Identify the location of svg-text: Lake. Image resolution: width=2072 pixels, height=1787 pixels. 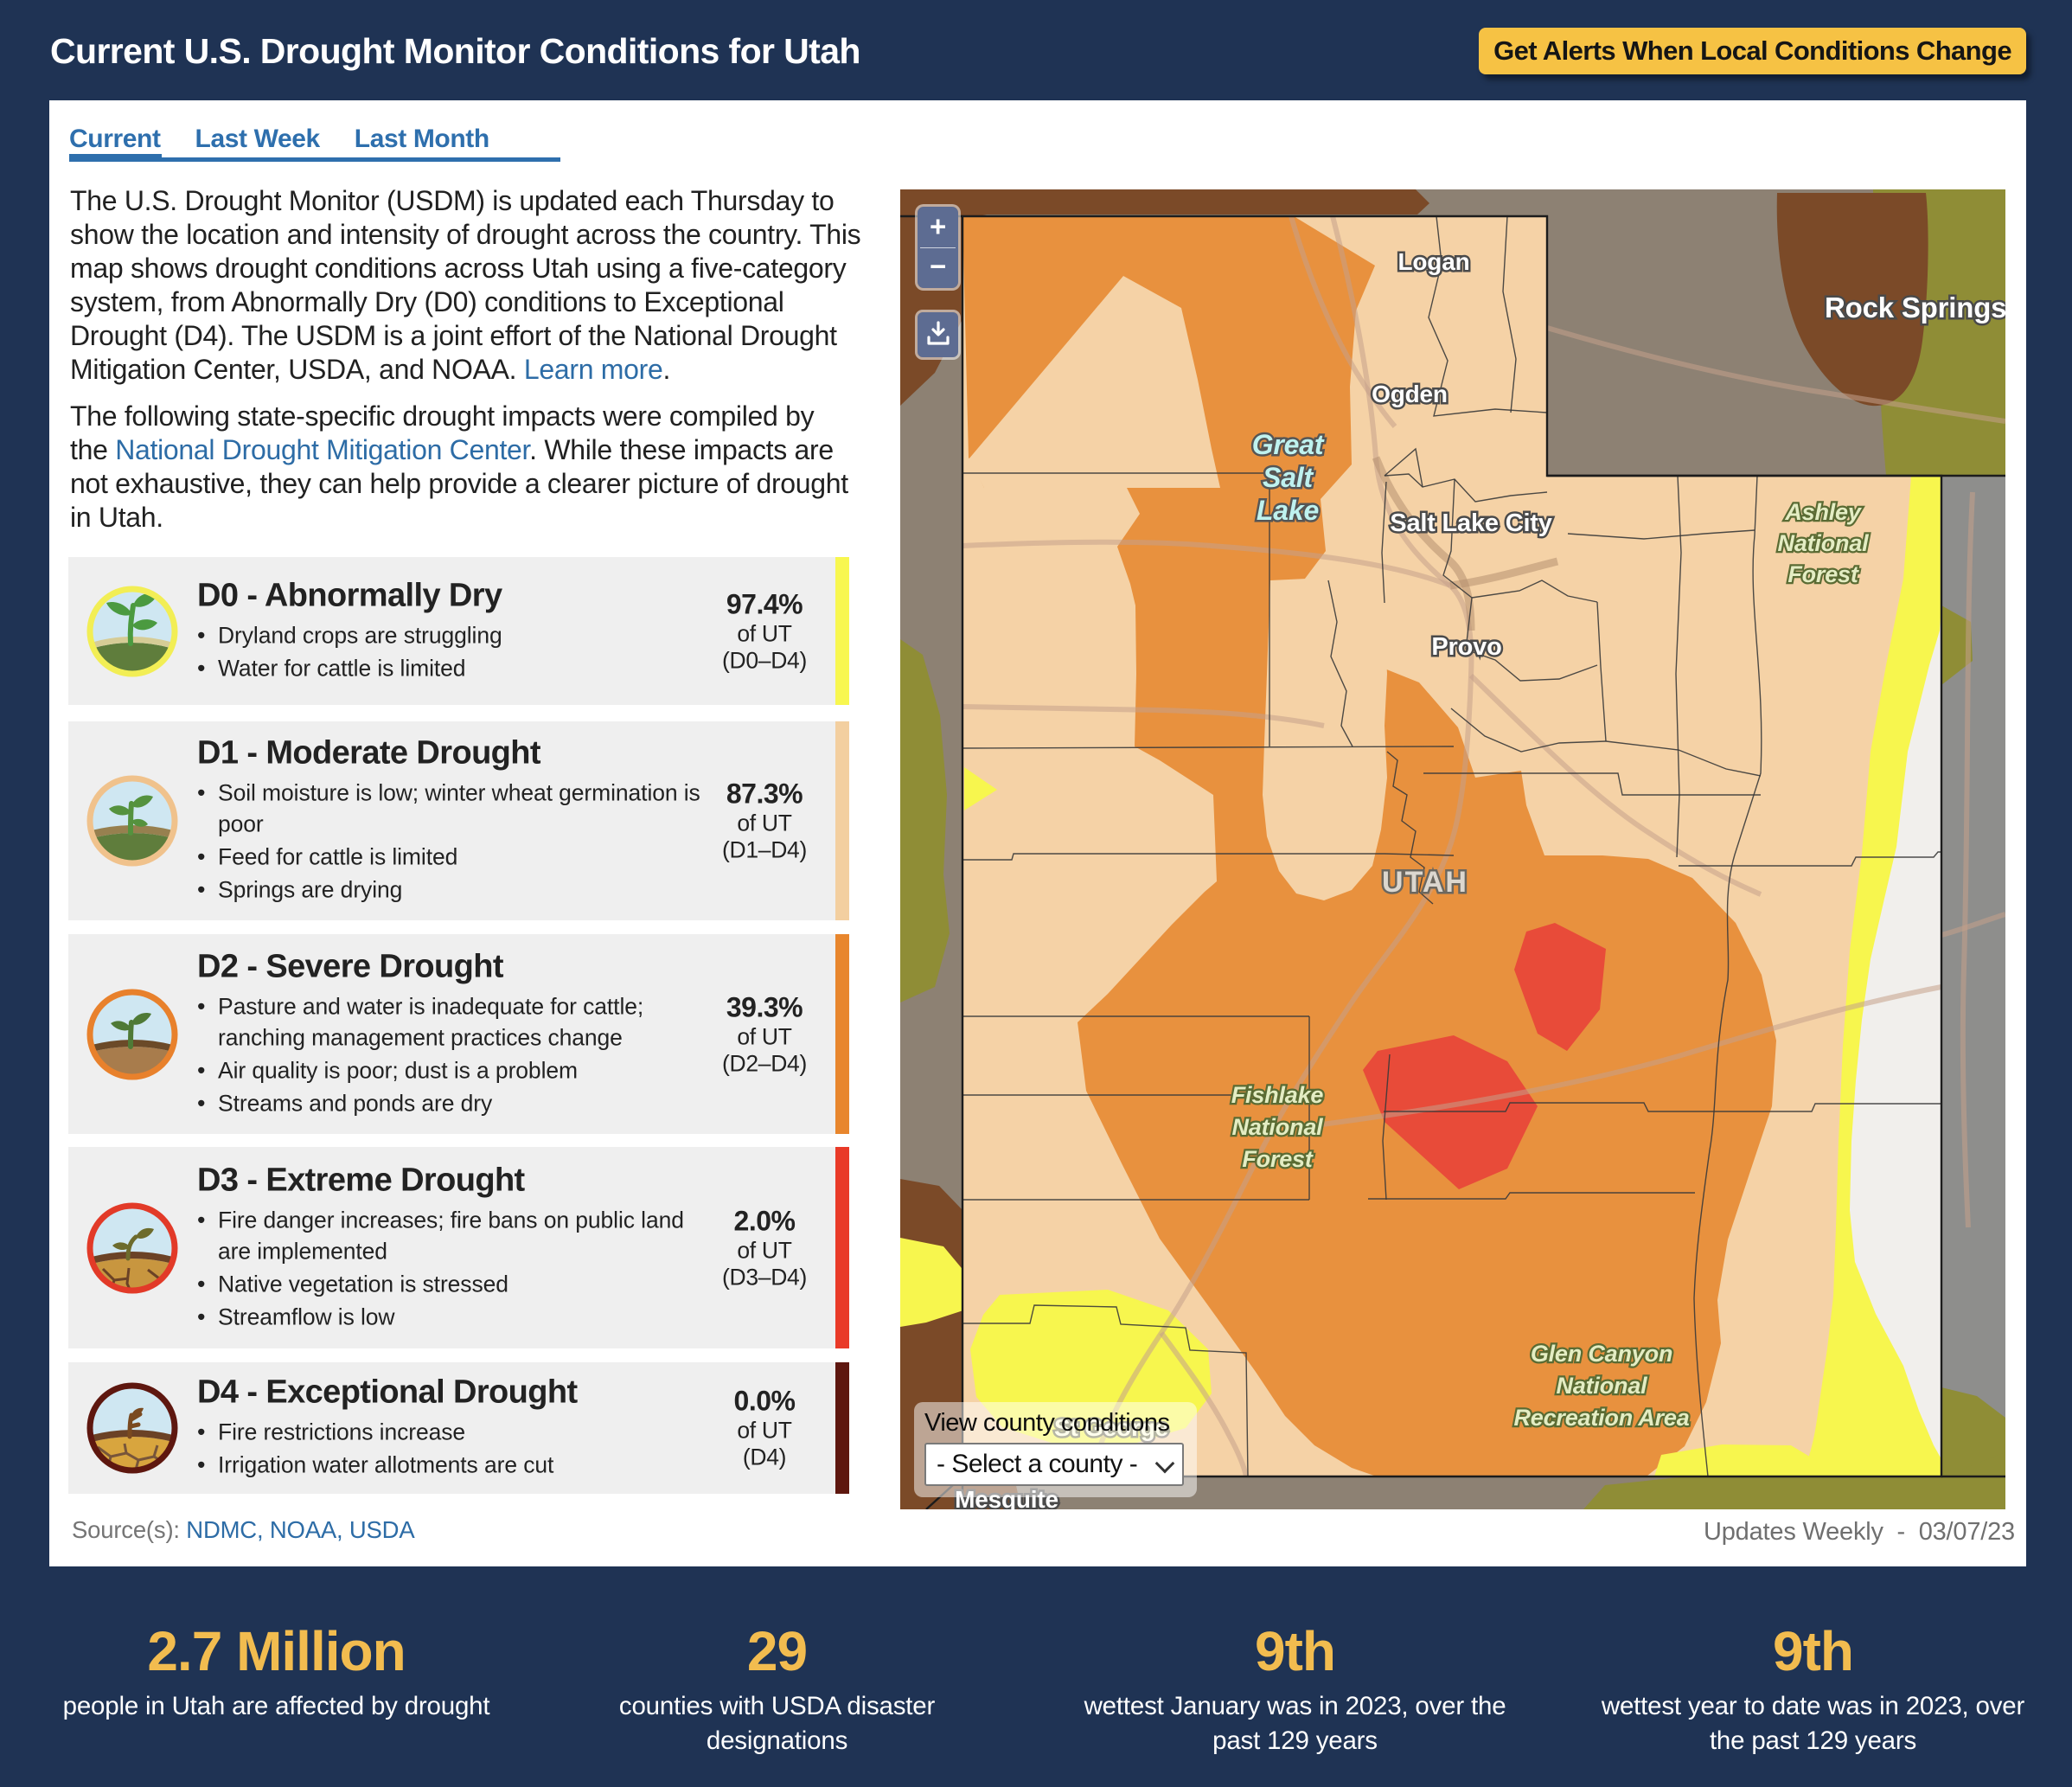
(1288, 510).